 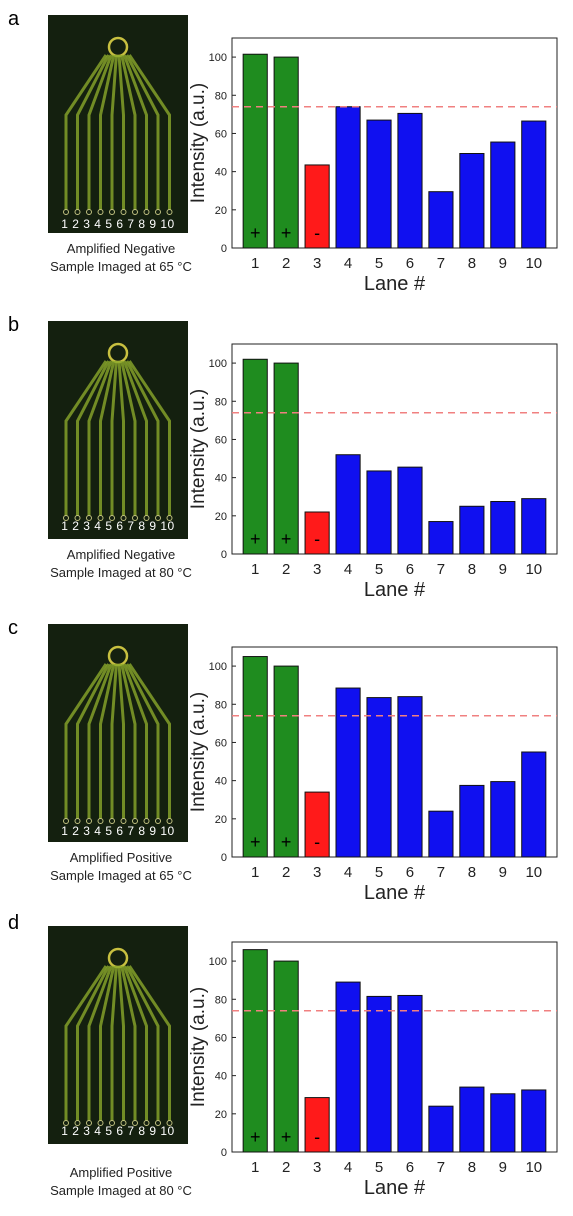 What do you see at coordinates (224, 555) in the screenshot?
I see `y-tick-label: 0` at bounding box center [224, 555].